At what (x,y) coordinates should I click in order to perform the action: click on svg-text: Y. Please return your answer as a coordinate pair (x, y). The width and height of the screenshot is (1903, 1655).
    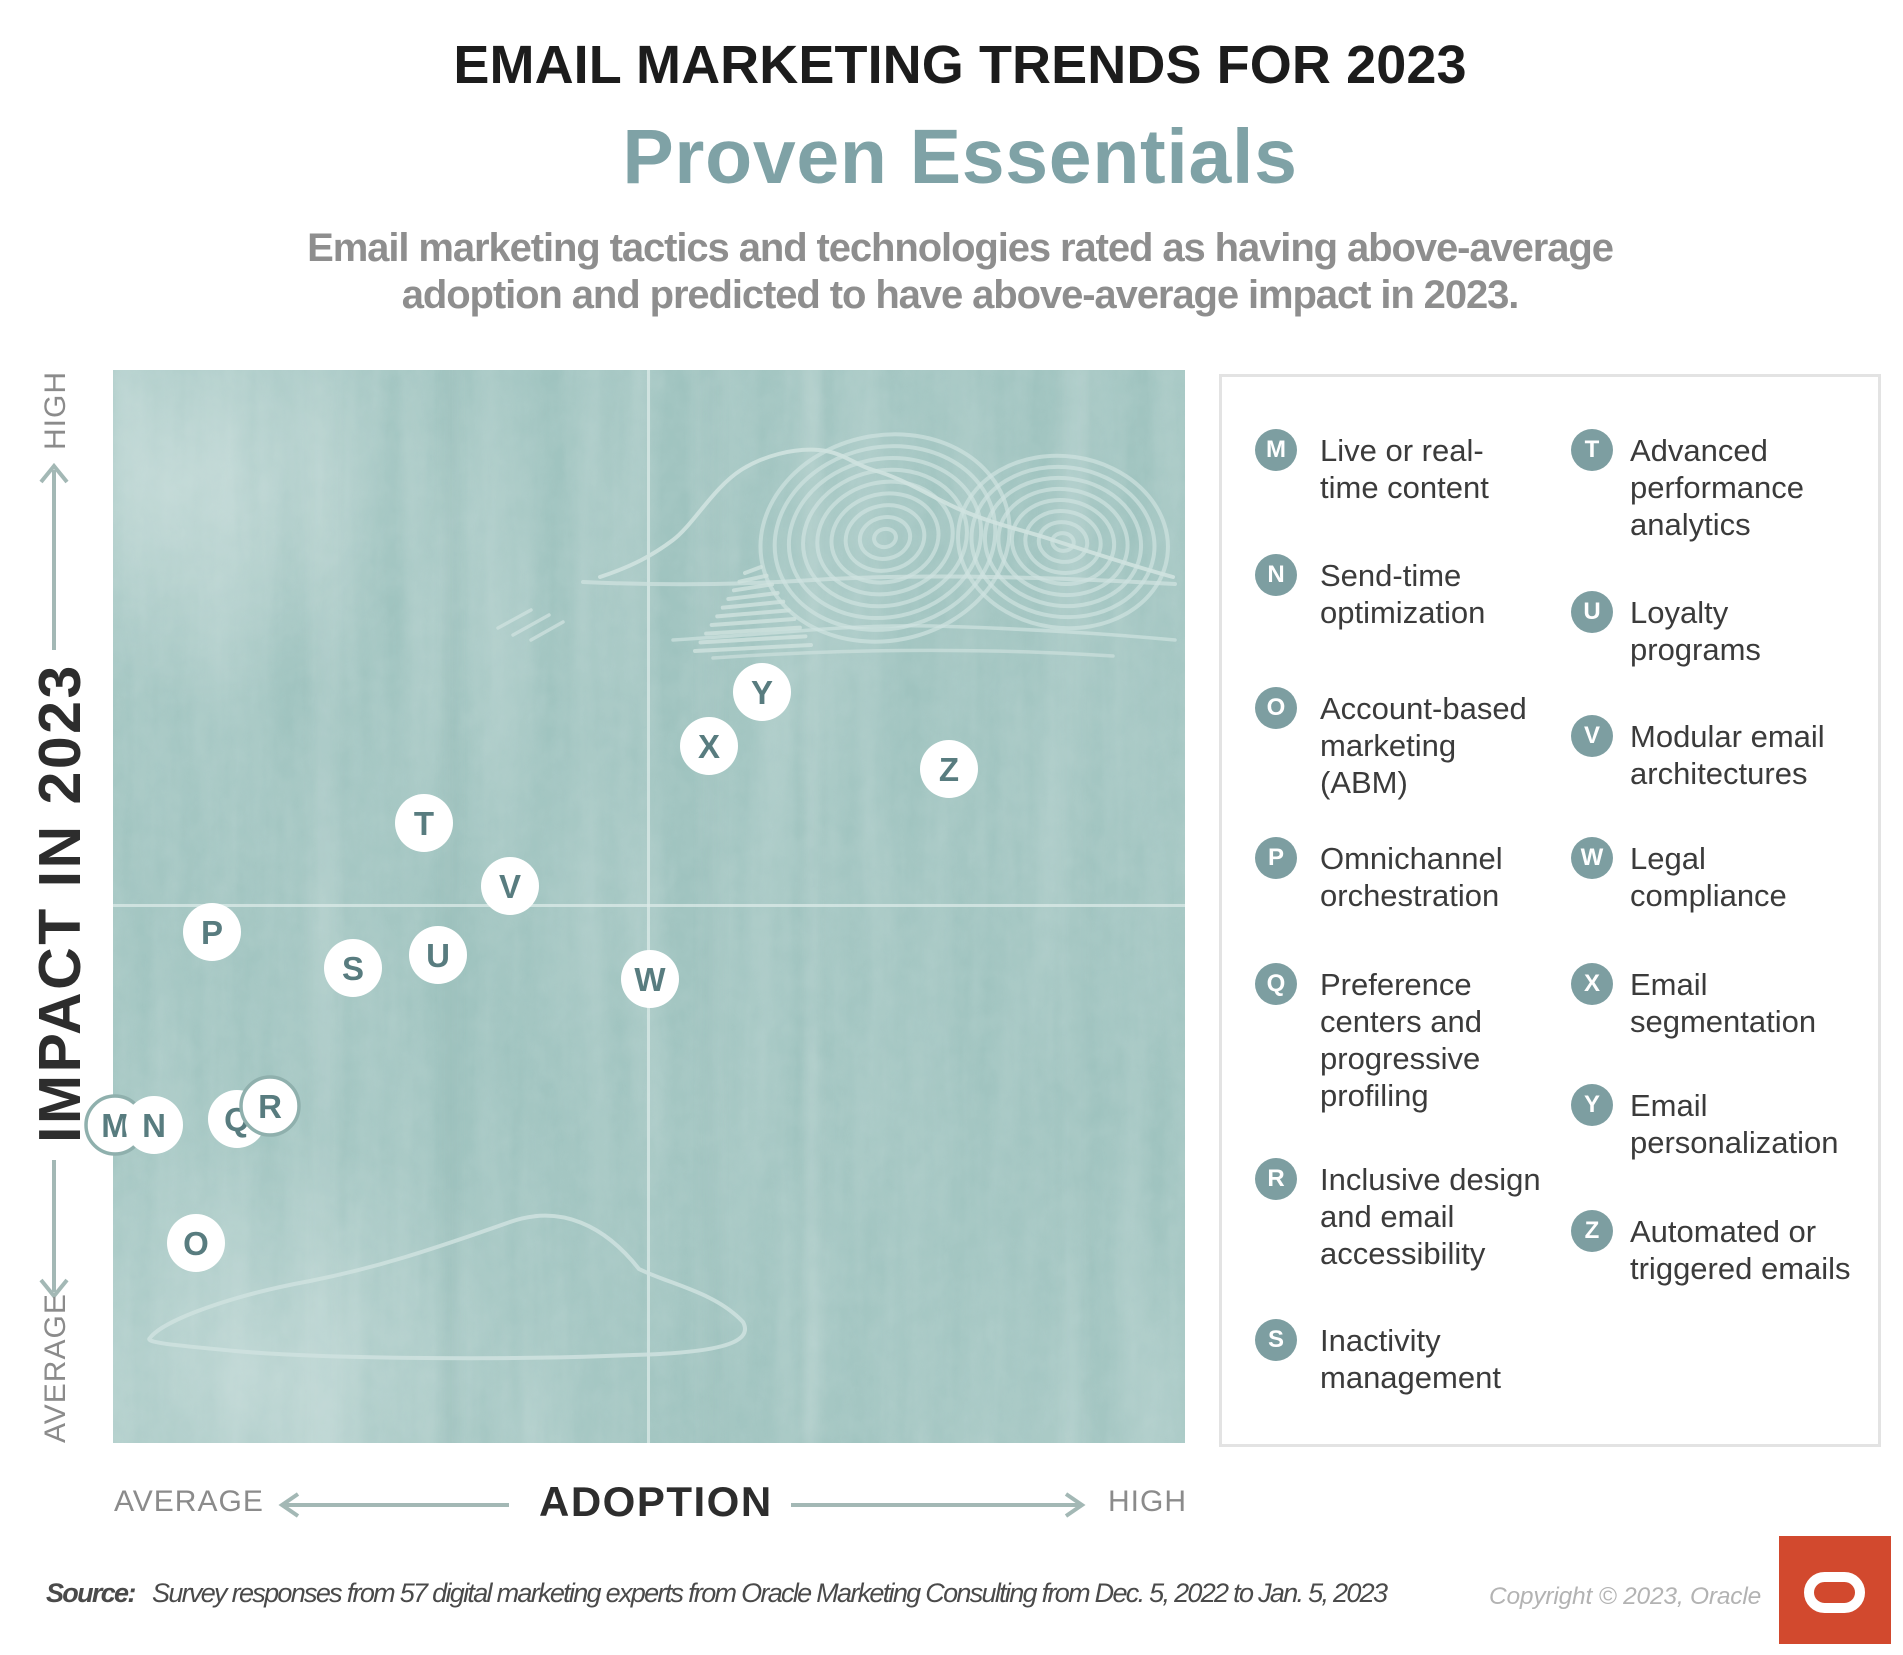
    Looking at the image, I should click on (762, 692).